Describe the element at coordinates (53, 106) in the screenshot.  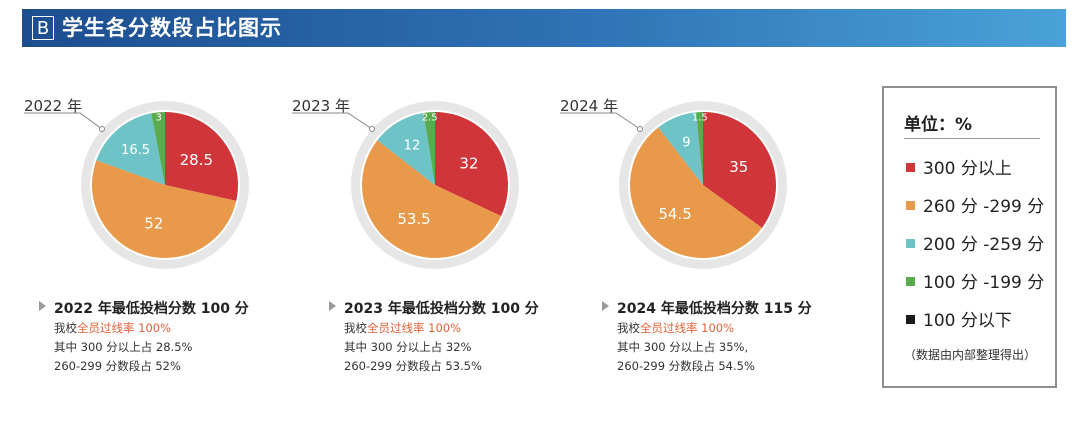
I see `pie-title-2022: 2022 年` at that location.